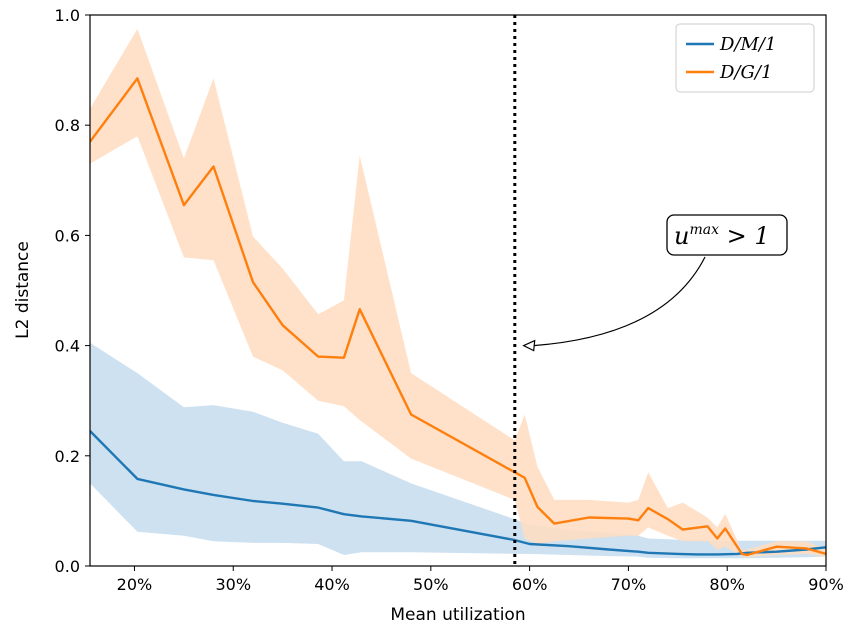  What do you see at coordinates (722, 236) in the screenshot?
I see `annotation-text: umax > 1` at bounding box center [722, 236].